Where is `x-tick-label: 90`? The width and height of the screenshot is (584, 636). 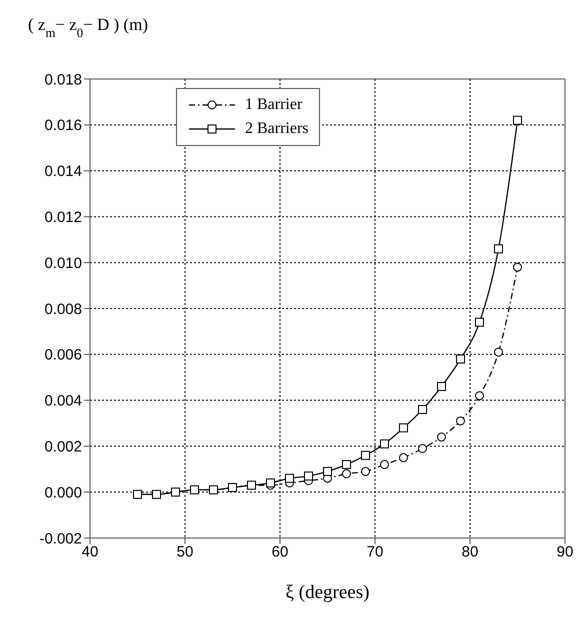 x-tick-label: 90 is located at coordinates (565, 552).